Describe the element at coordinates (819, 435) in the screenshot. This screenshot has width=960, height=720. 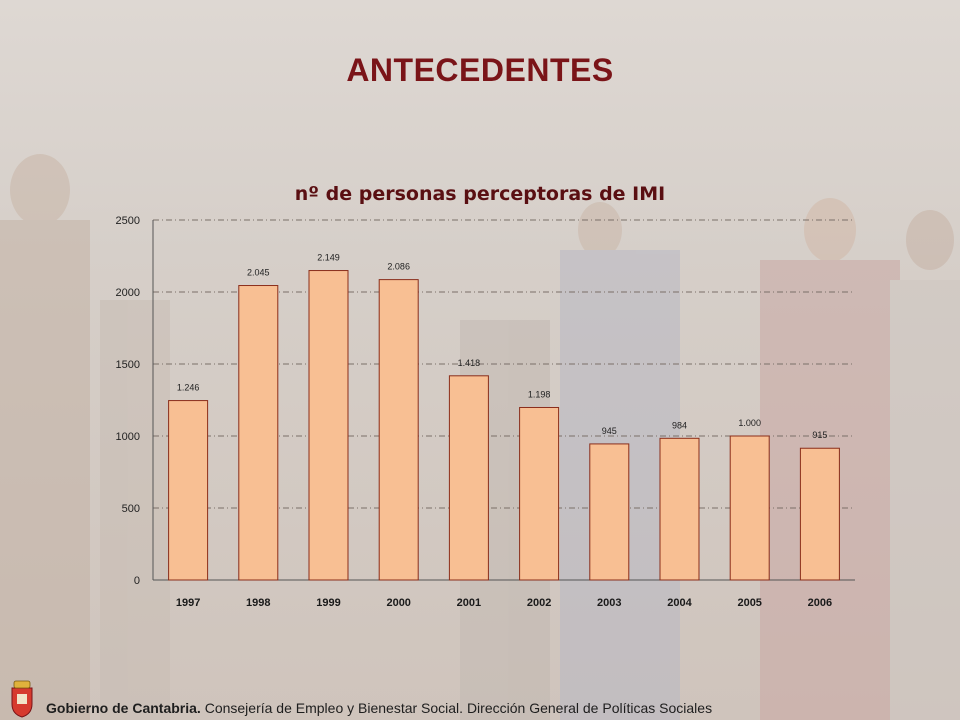
I see `data-label: 915` at that location.